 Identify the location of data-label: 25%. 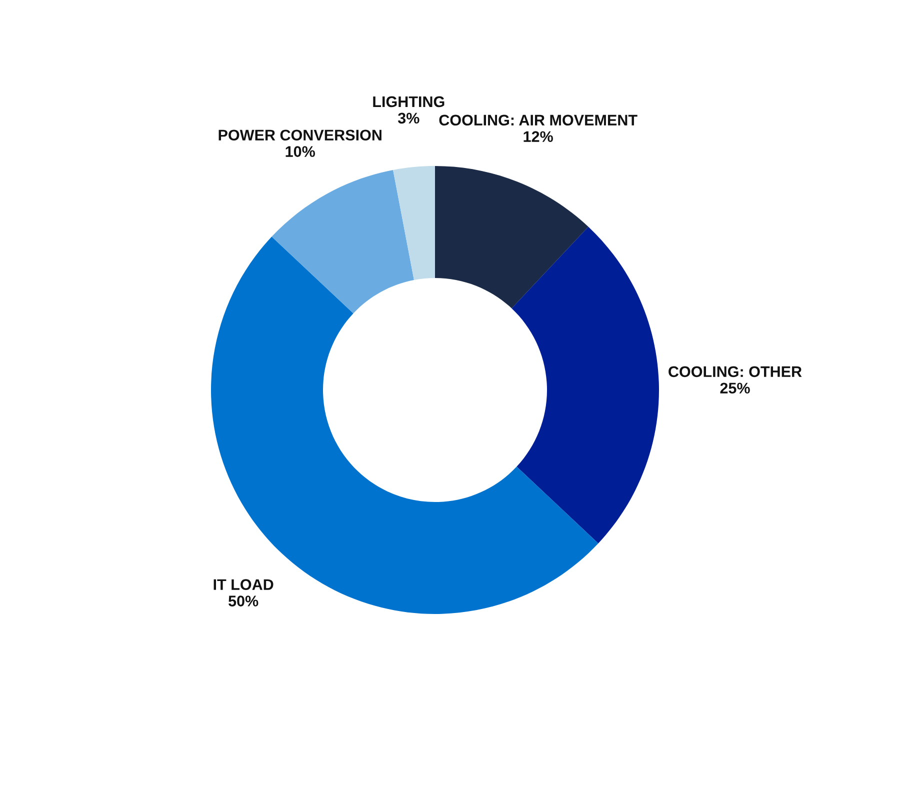
(735, 388).